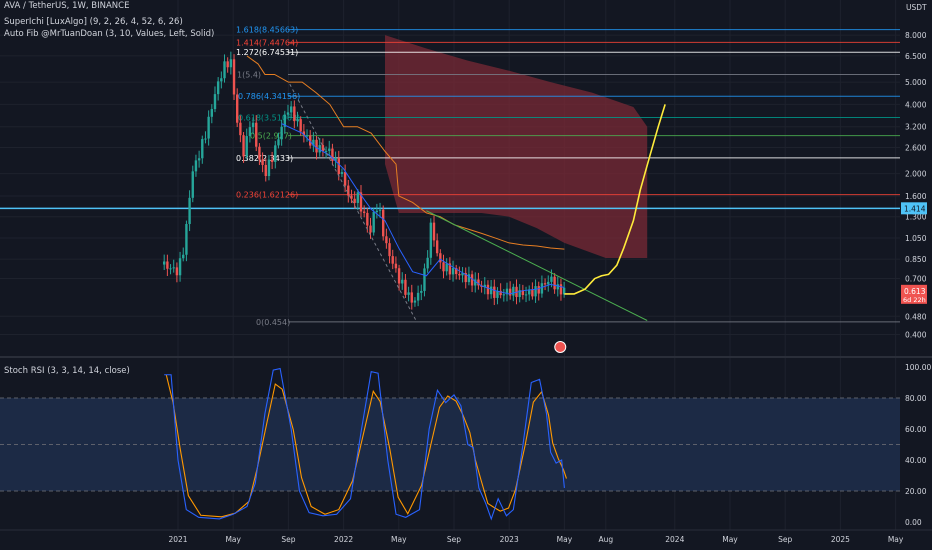 Image resolution: width=932 pixels, height=550 pixels. I want to click on time-tick-label: 2025, so click(840, 539).